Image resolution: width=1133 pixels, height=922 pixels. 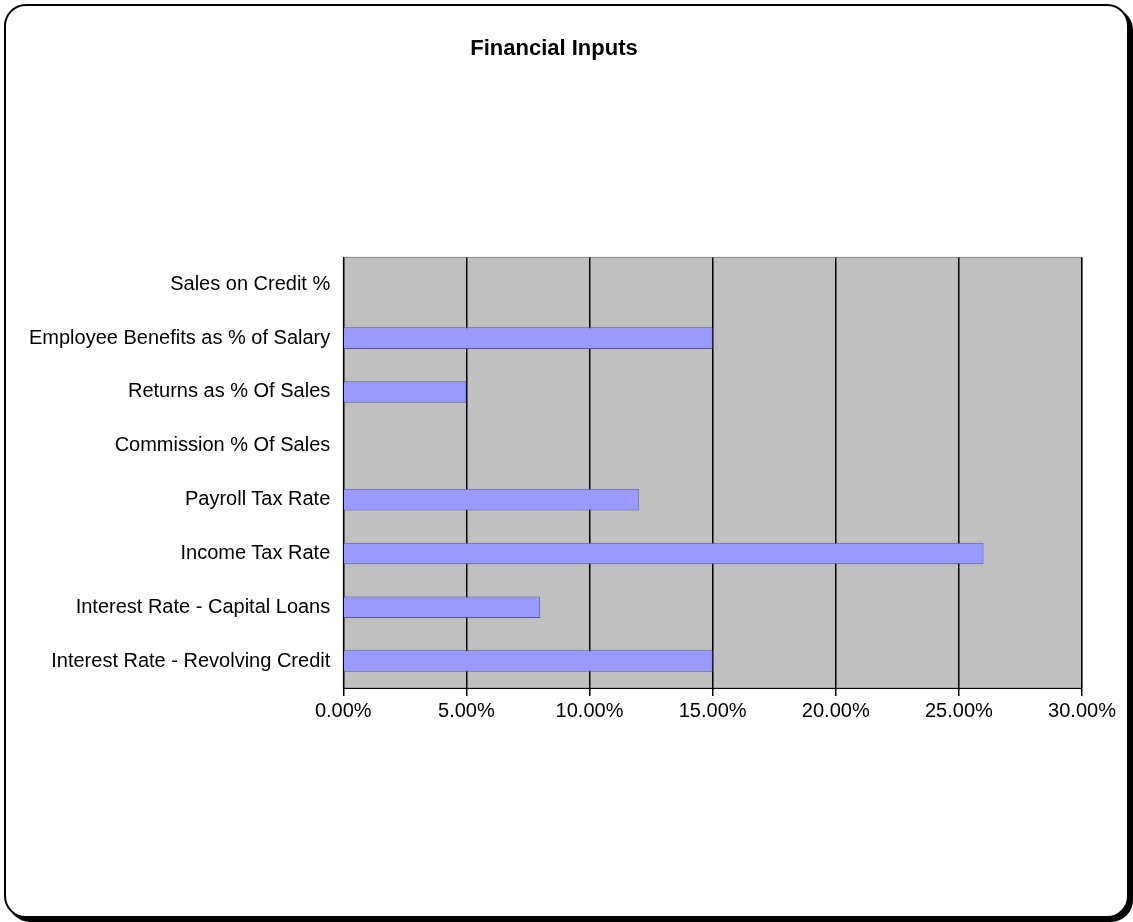 What do you see at coordinates (554, 48) in the screenshot?
I see `chart-title: Financial Inputs` at bounding box center [554, 48].